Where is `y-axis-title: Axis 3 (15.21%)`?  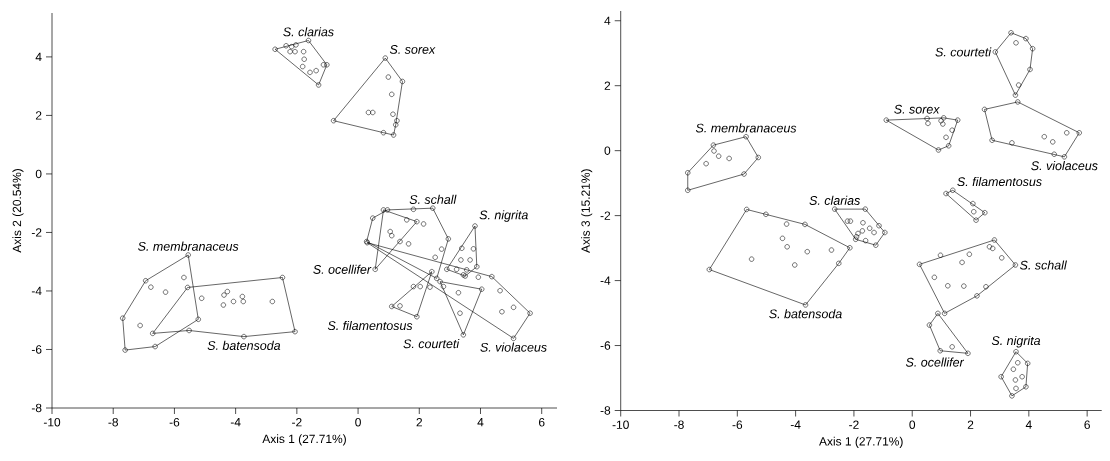
y-axis-title: Axis 3 (15.21%) is located at coordinates (587, 211).